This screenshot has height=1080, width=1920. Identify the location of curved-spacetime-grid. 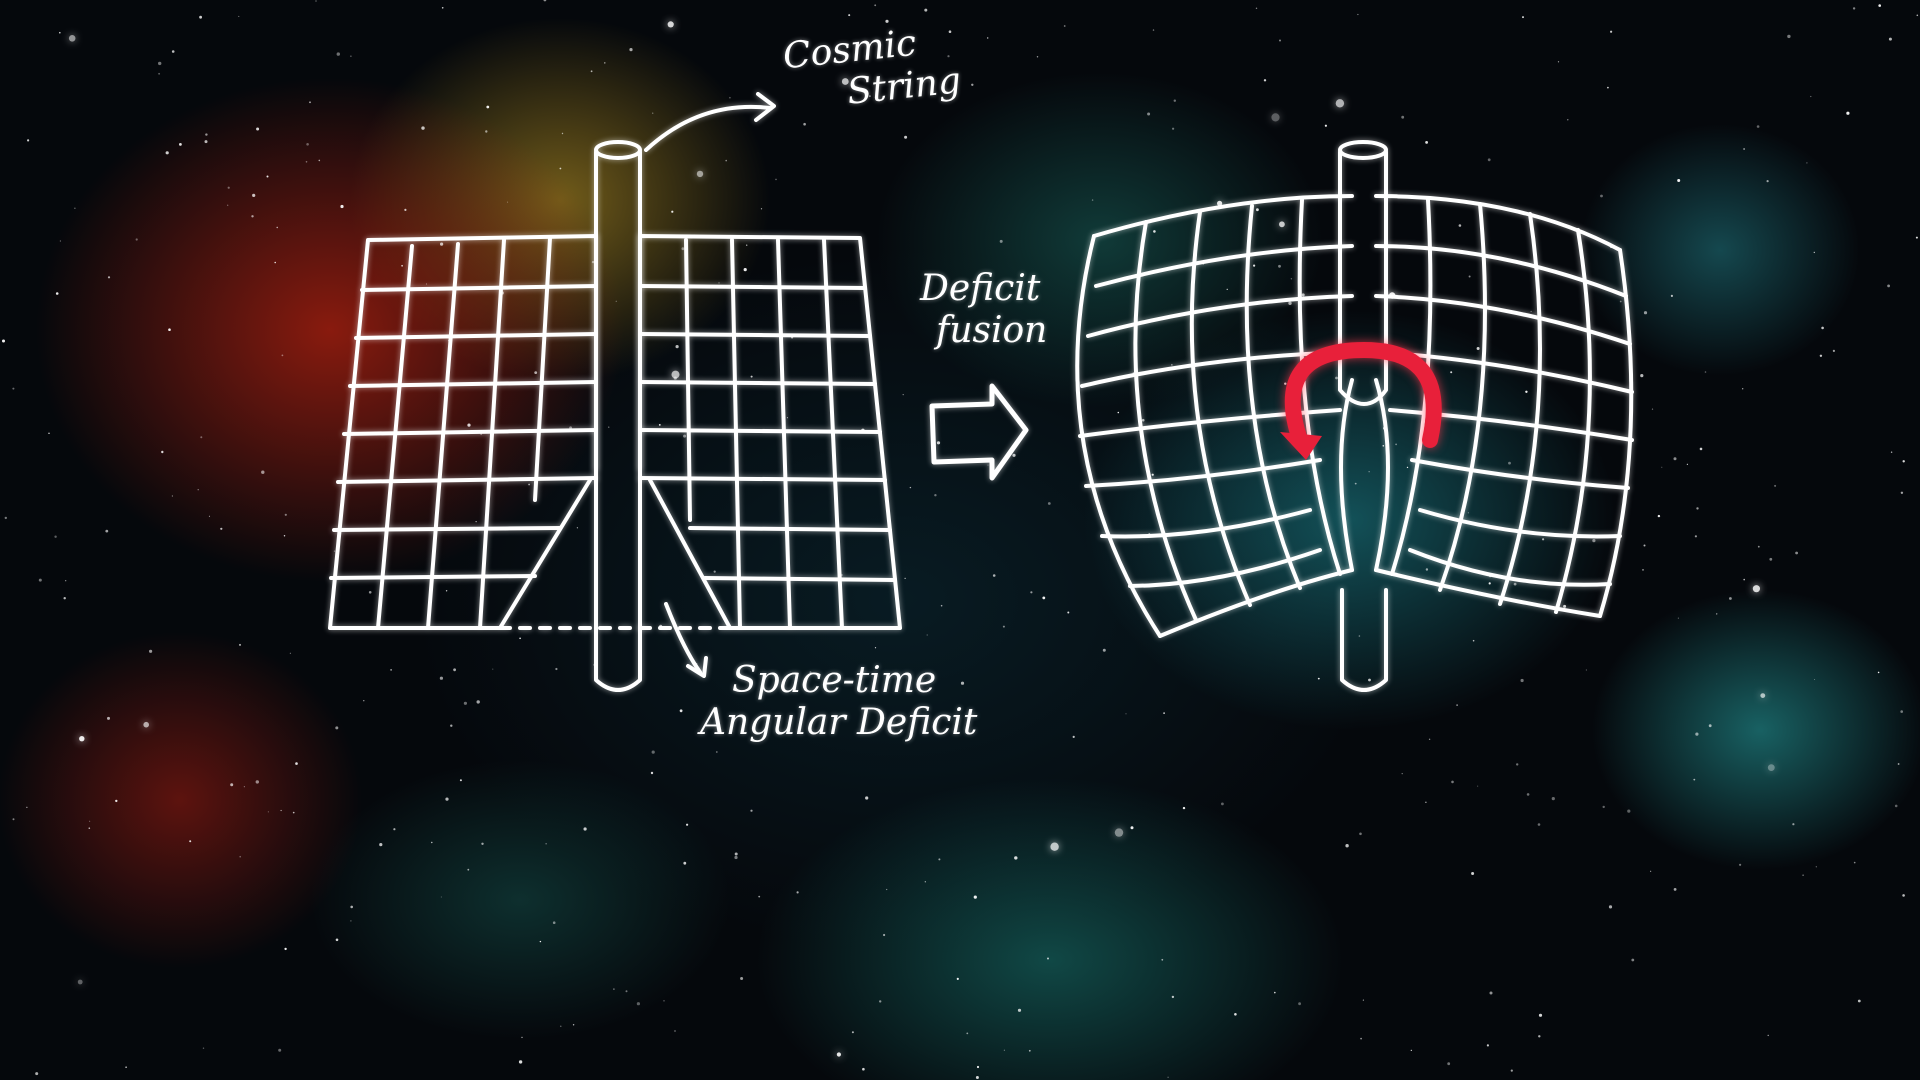
(1354, 416).